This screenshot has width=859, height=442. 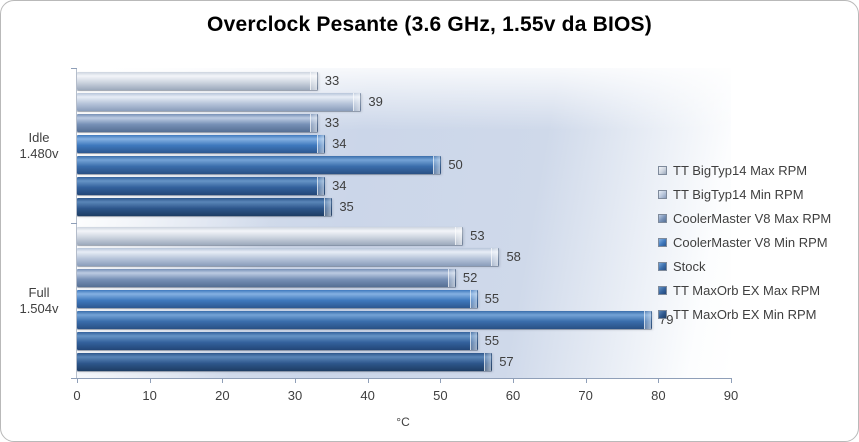 I want to click on legend-item: CoolerMaster V8 Min RPM, so click(x=744, y=242).